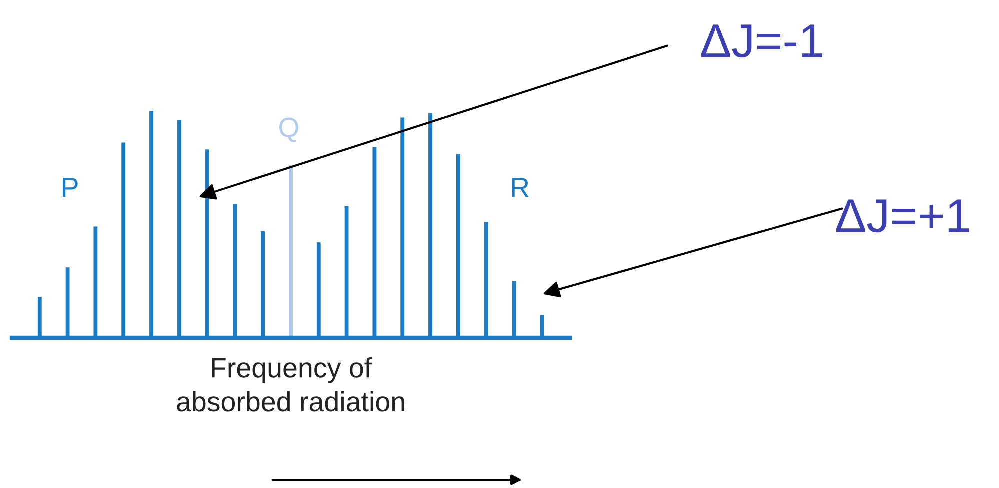 Image resolution: width=999 pixels, height=488 pixels. What do you see at coordinates (290, 384) in the screenshot?
I see `x-axis-title: Frequency of absorbed radiation` at bounding box center [290, 384].